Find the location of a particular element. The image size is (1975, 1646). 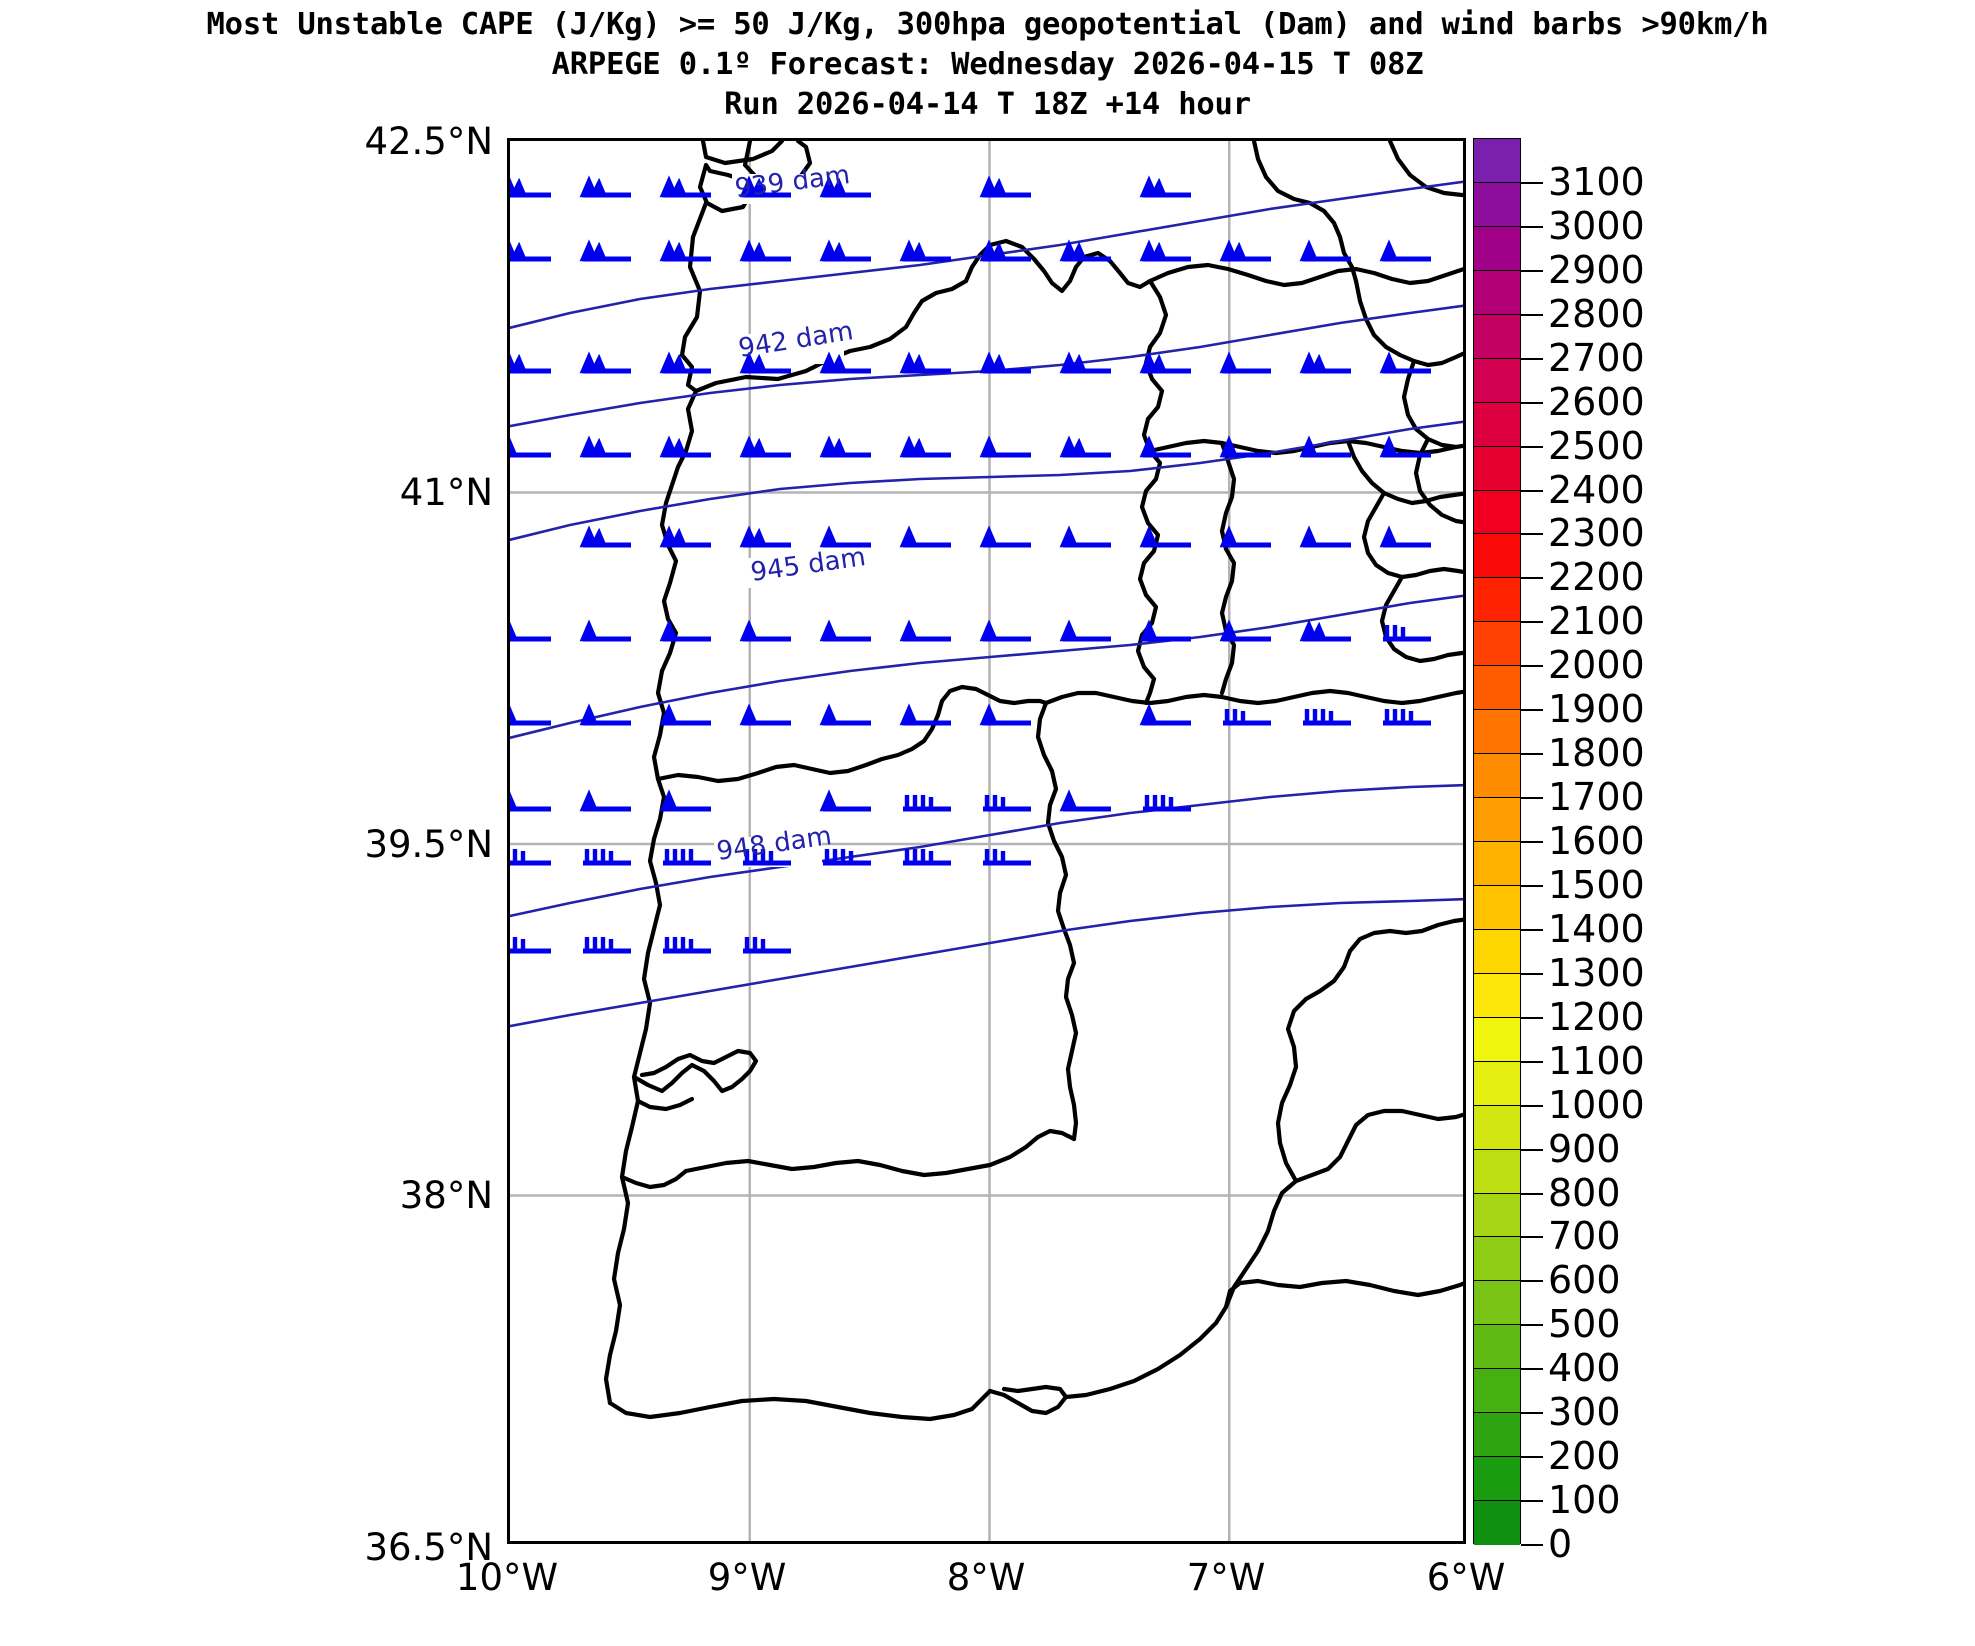

colorbar-label-2100: 2100 is located at coordinates (1596, 621).